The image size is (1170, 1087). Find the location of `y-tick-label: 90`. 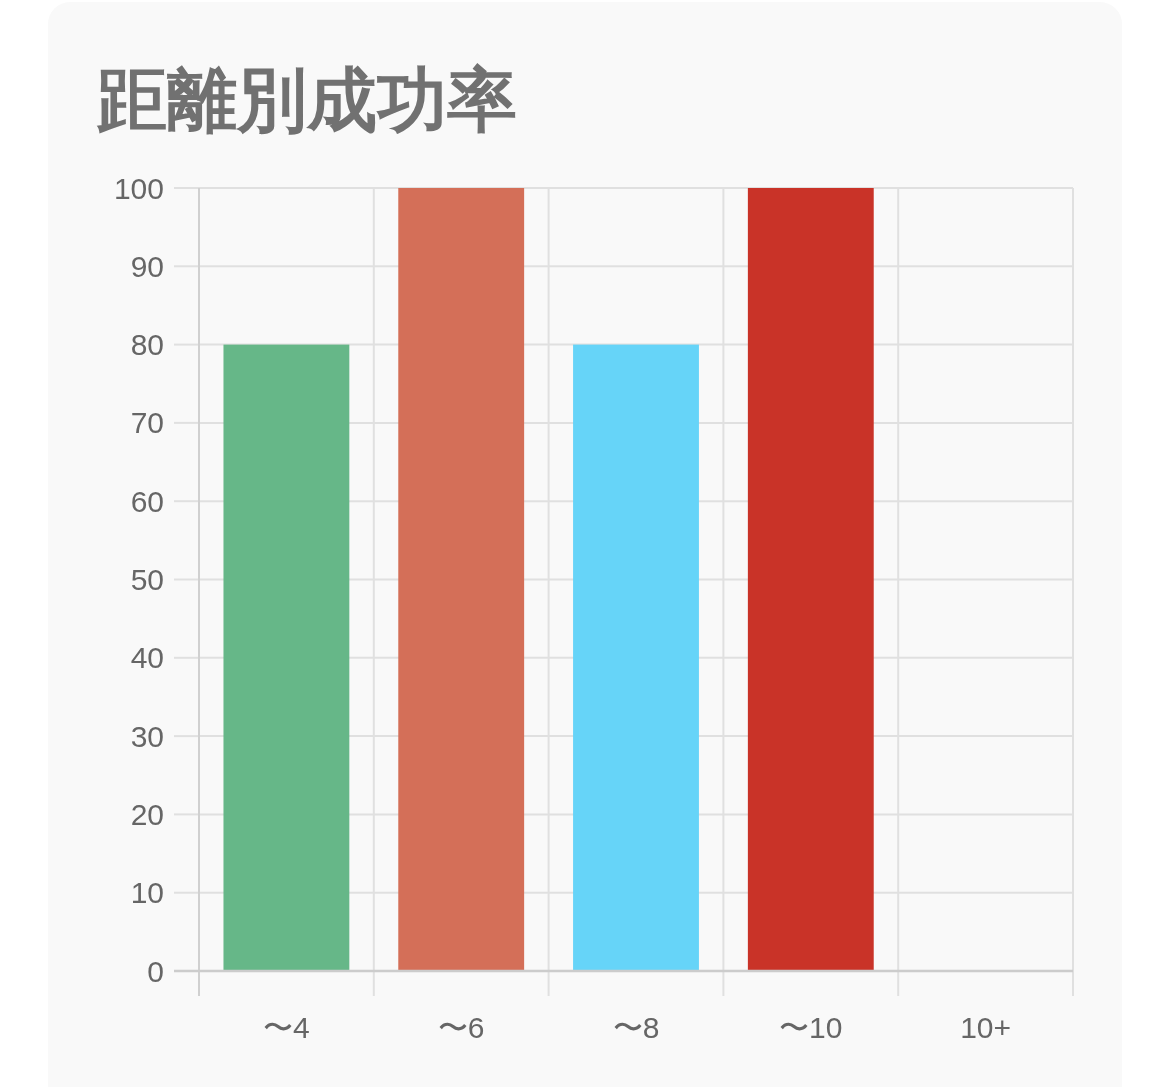

y-tick-label: 90 is located at coordinates (147, 266).